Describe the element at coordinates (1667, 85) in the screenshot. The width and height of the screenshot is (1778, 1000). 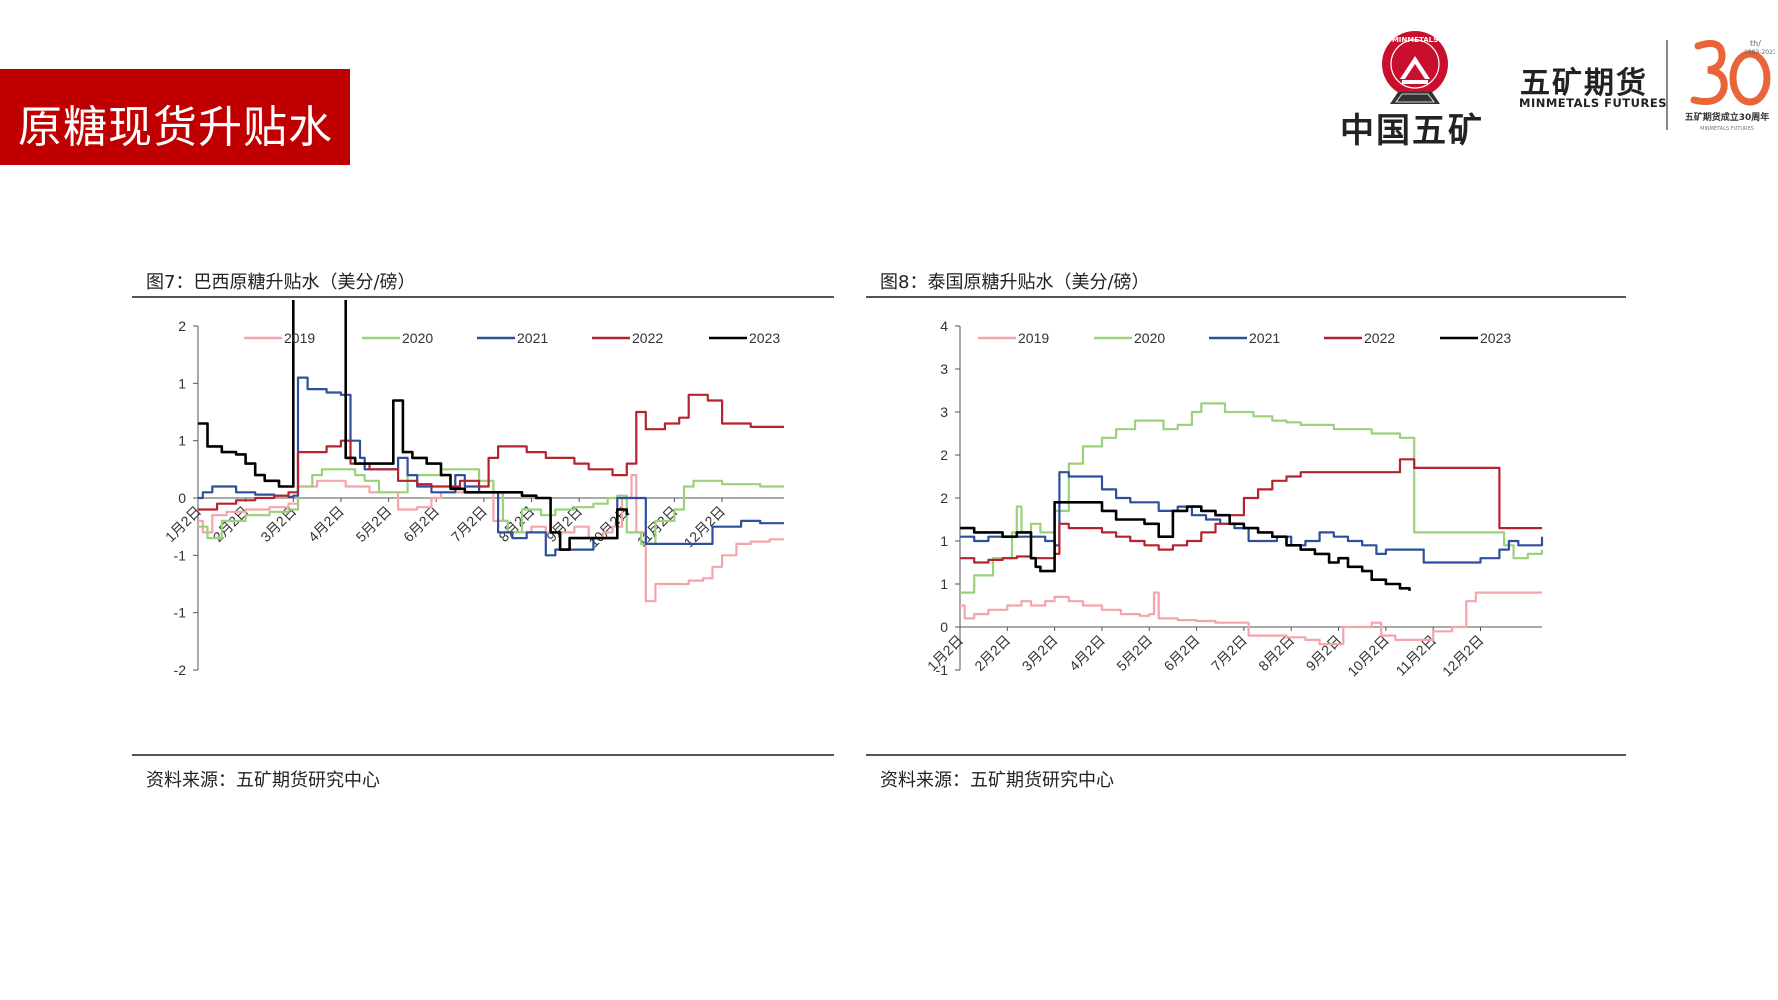
I see `logo-divider` at that location.